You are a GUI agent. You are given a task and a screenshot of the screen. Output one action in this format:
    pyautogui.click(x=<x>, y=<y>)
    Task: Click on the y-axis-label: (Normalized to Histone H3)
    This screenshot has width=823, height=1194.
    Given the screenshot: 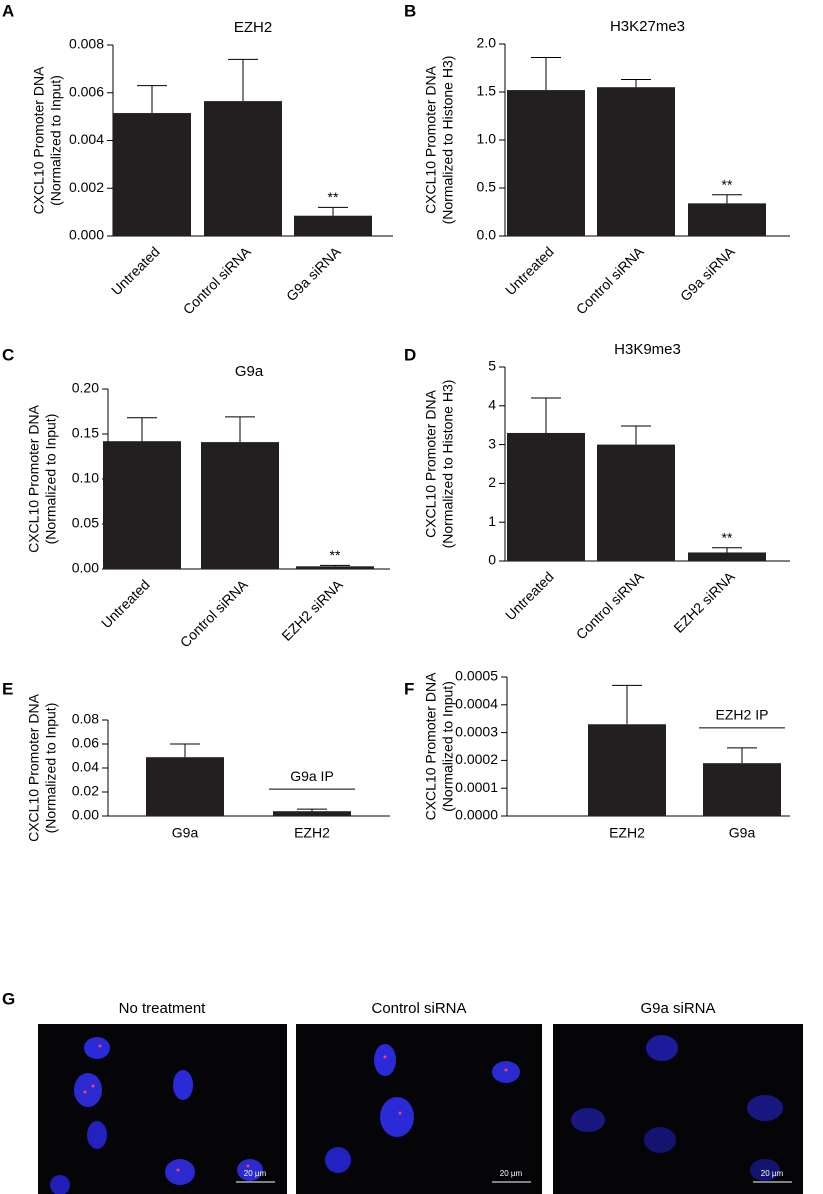 What is the action you would take?
    pyautogui.click(x=448, y=140)
    